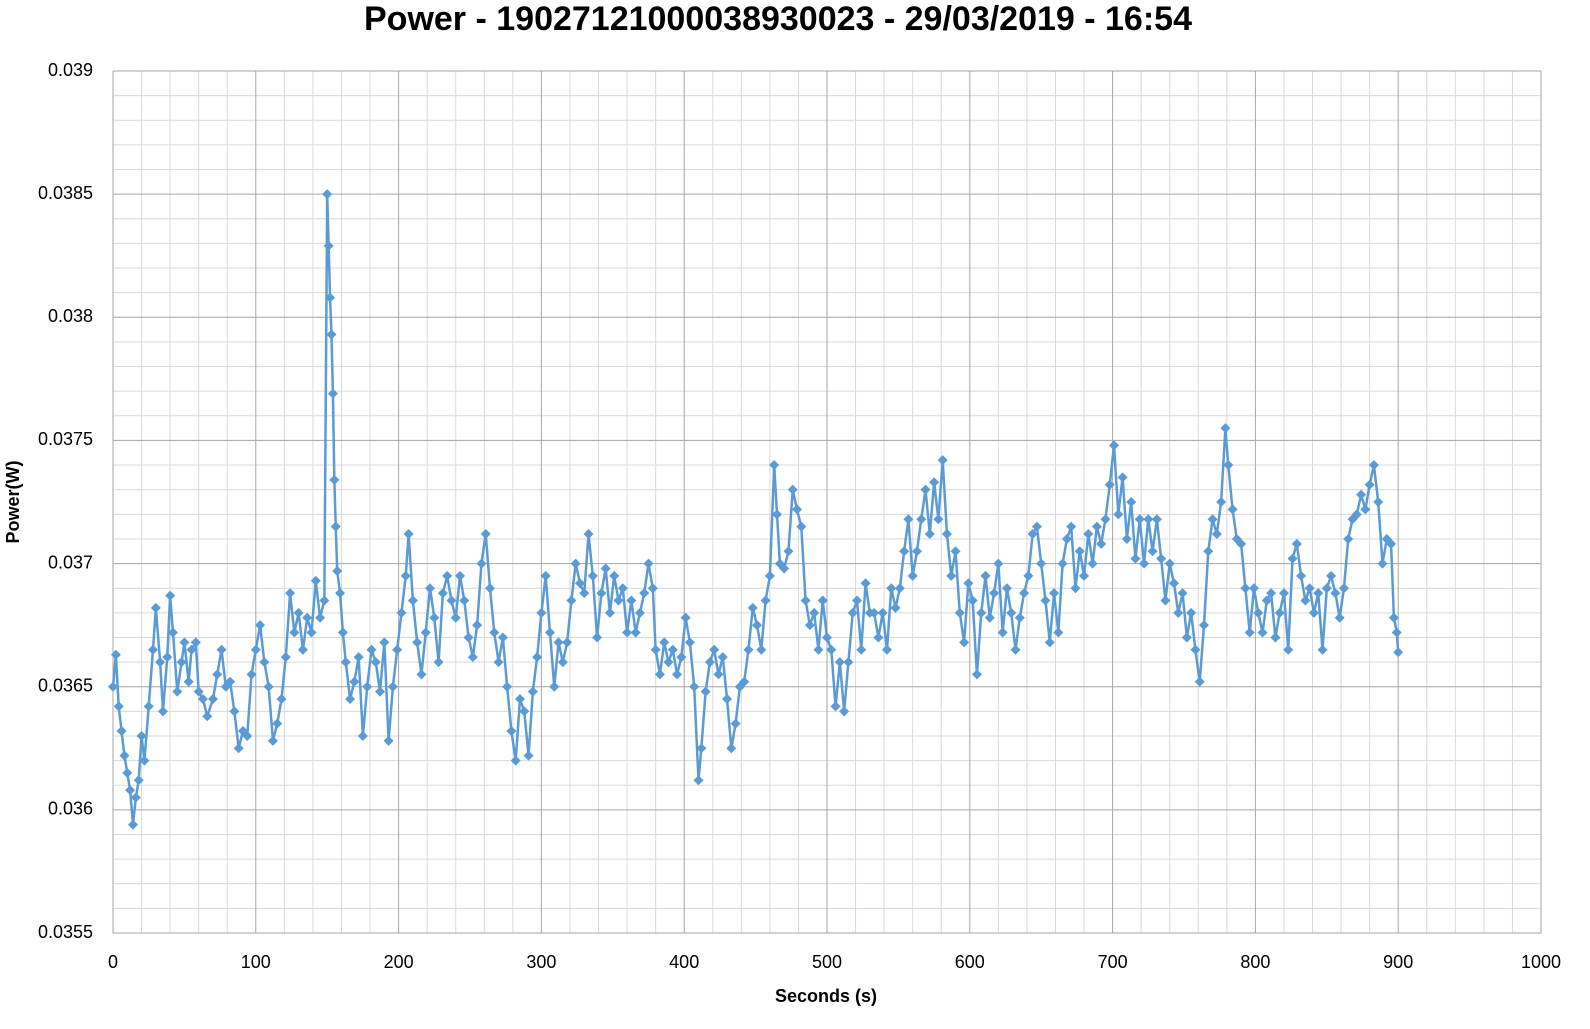 The height and width of the screenshot is (1029, 1590). What do you see at coordinates (65, 932) in the screenshot?
I see `y-tick-label: 0.0355` at bounding box center [65, 932].